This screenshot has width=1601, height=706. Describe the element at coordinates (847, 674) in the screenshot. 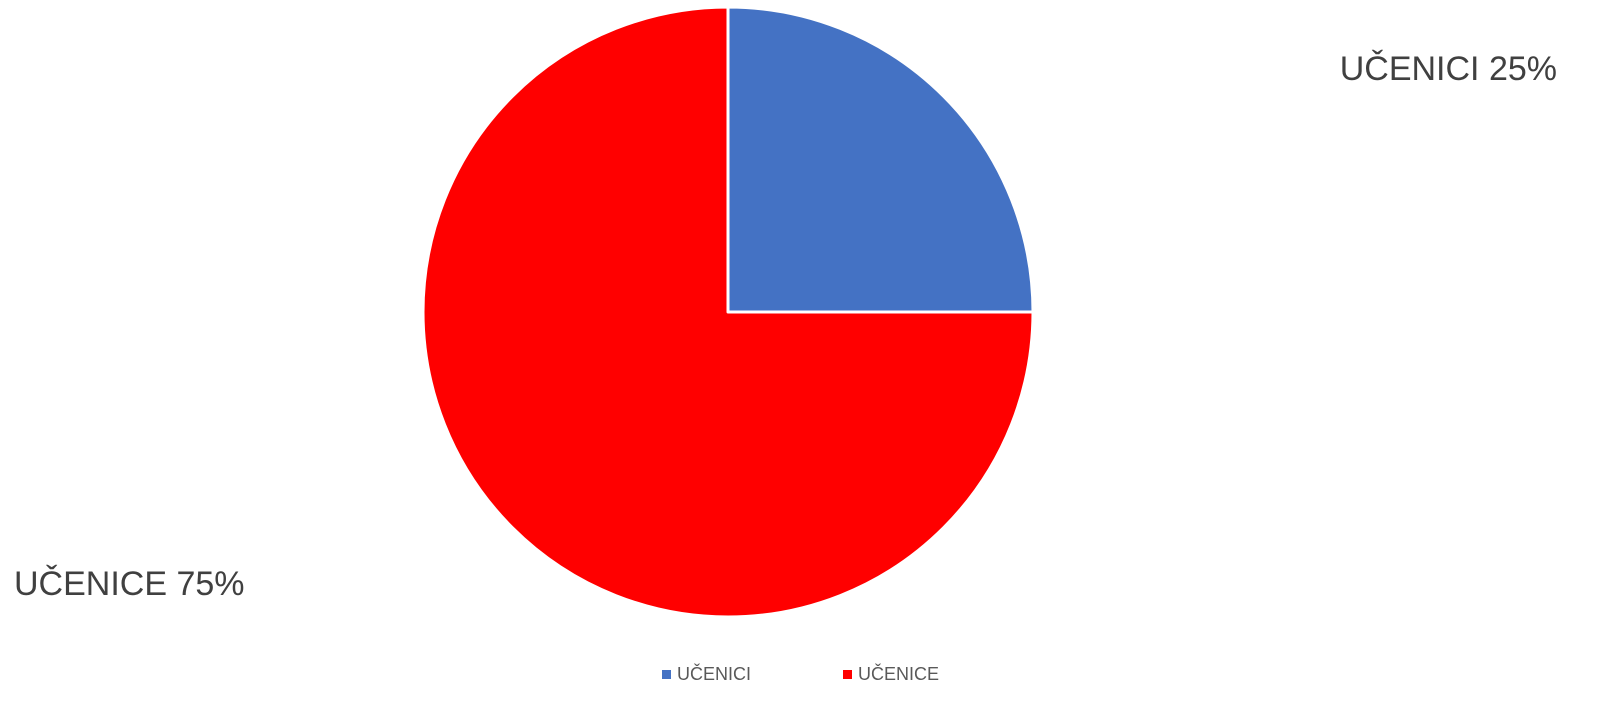

I see `legend-swatch-ucenice` at that location.